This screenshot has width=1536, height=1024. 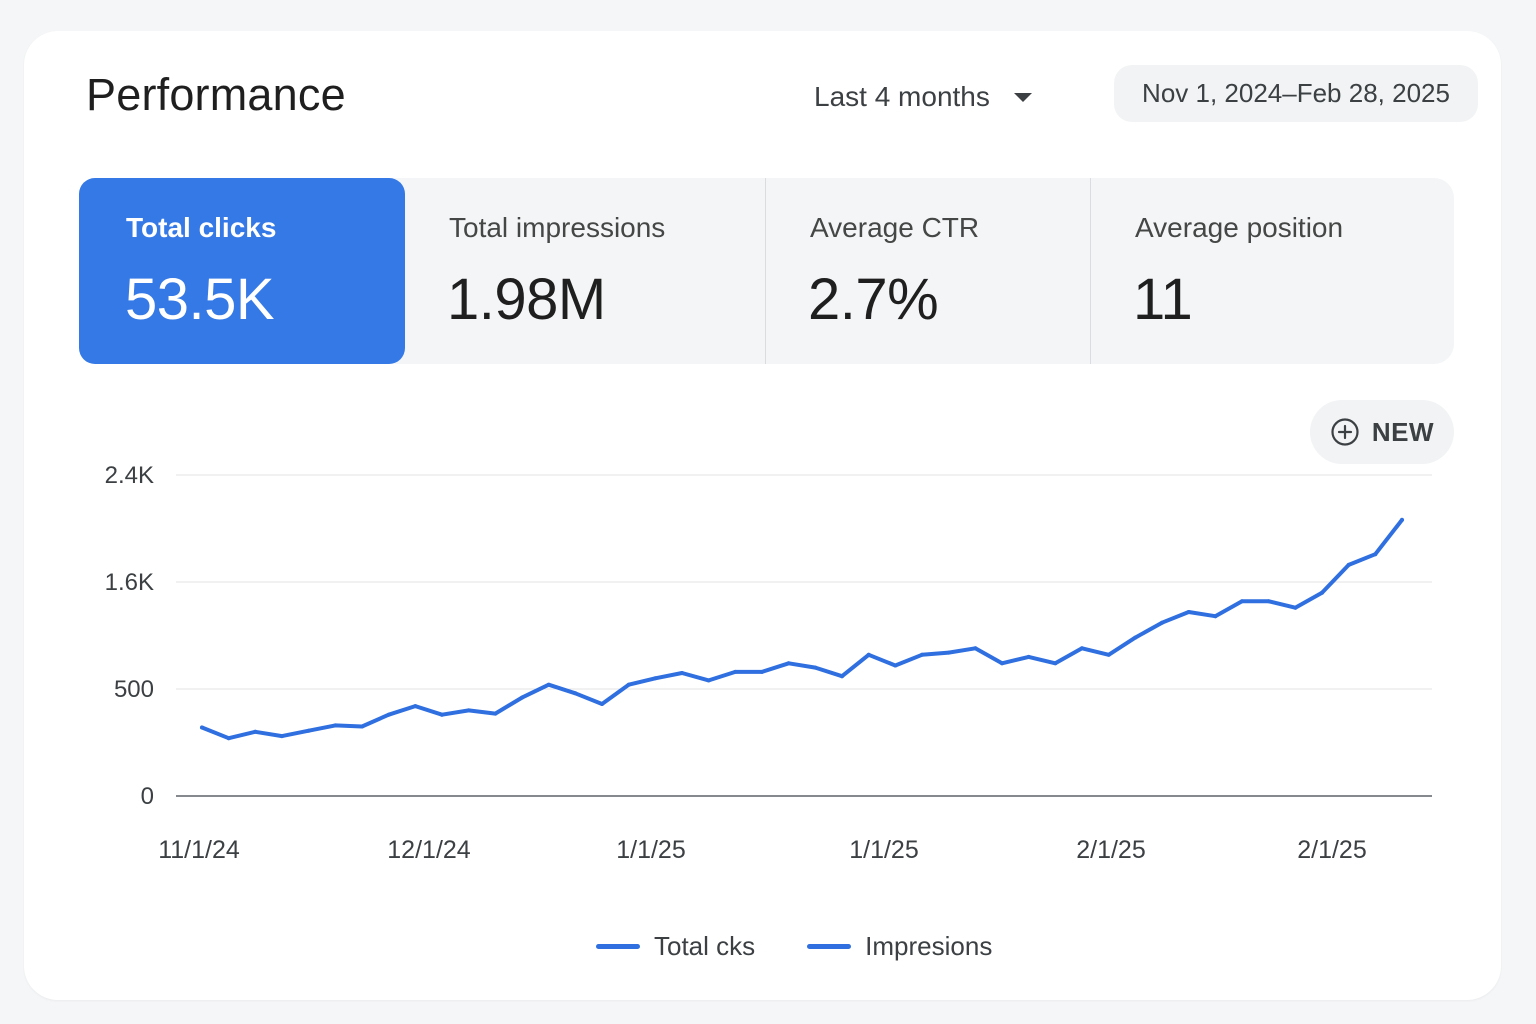 What do you see at coordinates (129, 582) in the screenshot?
I see `y-tick-label: 1.6K` at bounding box center [129, 582].